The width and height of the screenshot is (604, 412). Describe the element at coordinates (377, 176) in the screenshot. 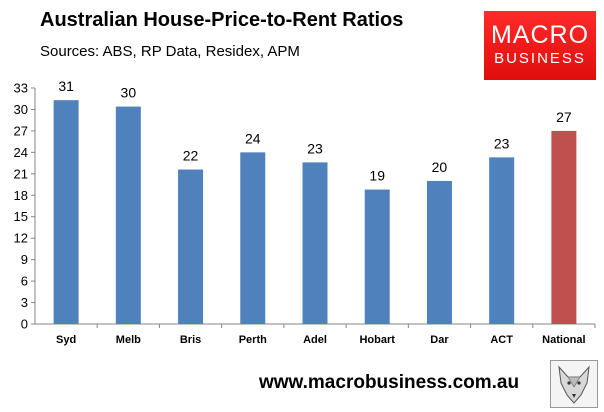

I see `data-label: 19` at that location.